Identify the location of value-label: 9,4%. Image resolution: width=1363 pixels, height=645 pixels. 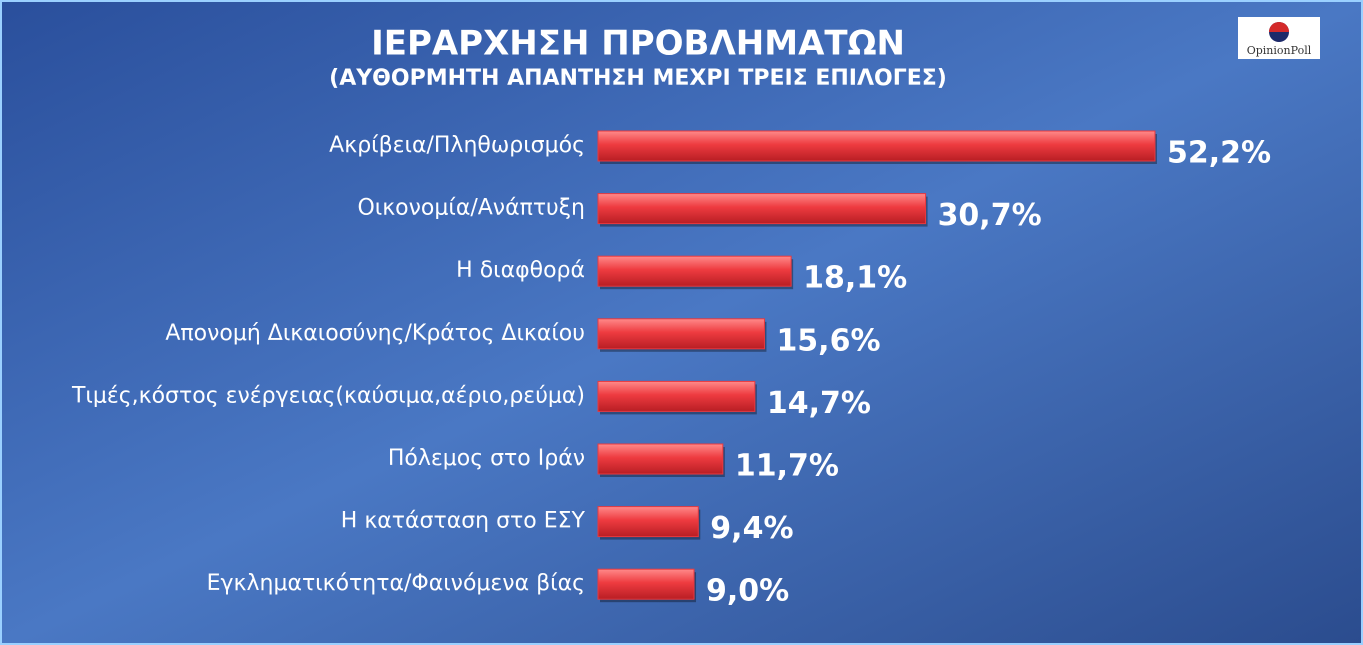
(751, 528).